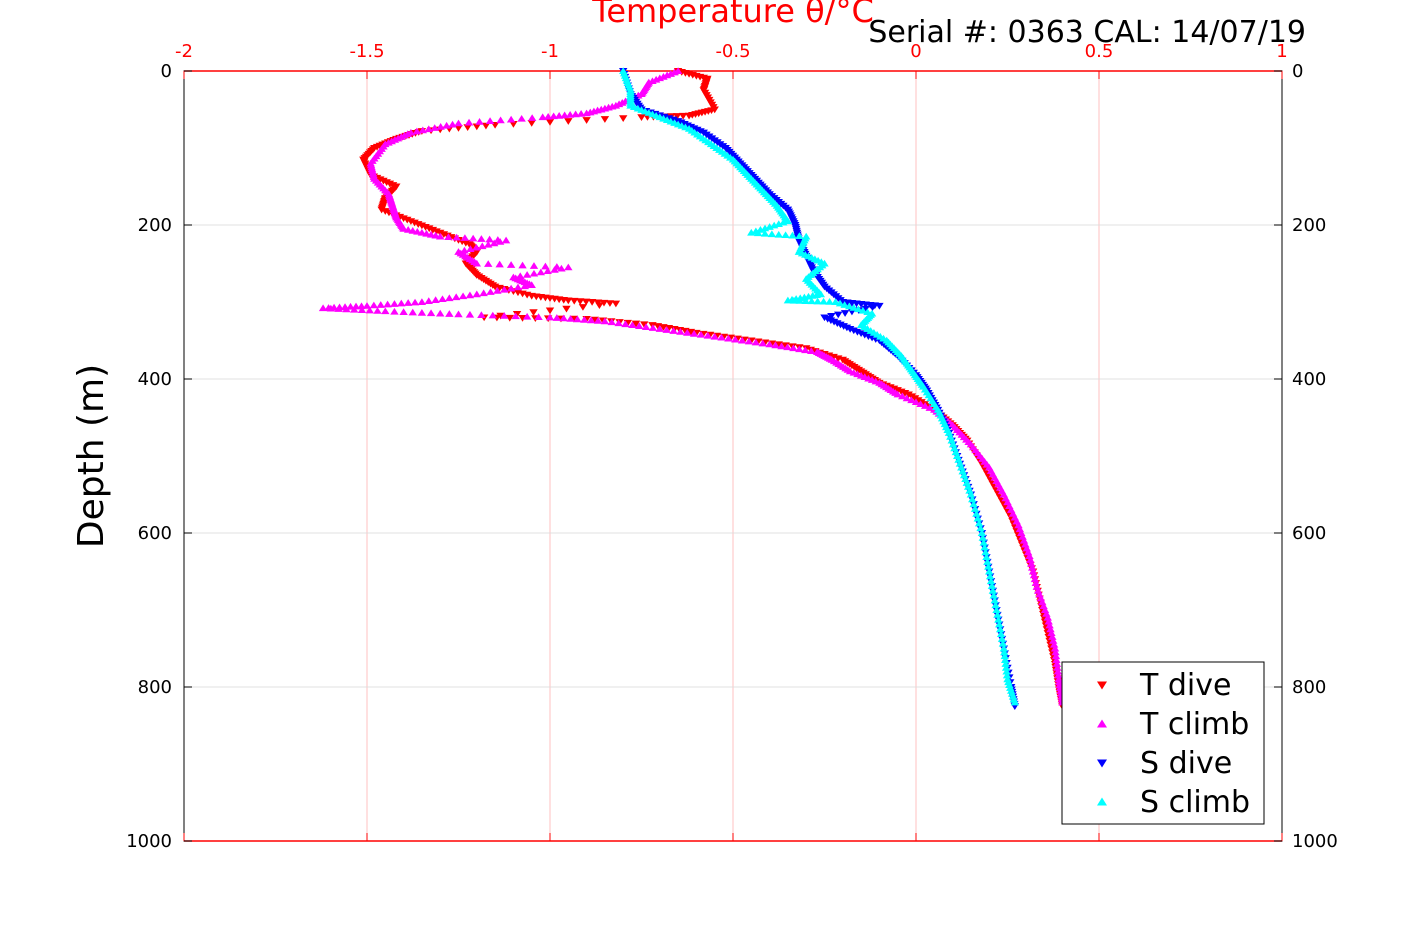 This screenshot has width=1417, height=945. Describe the element at coordinates (1315, 841) in the screenshot. I see `y-tick-label-right: 1000` at that location.